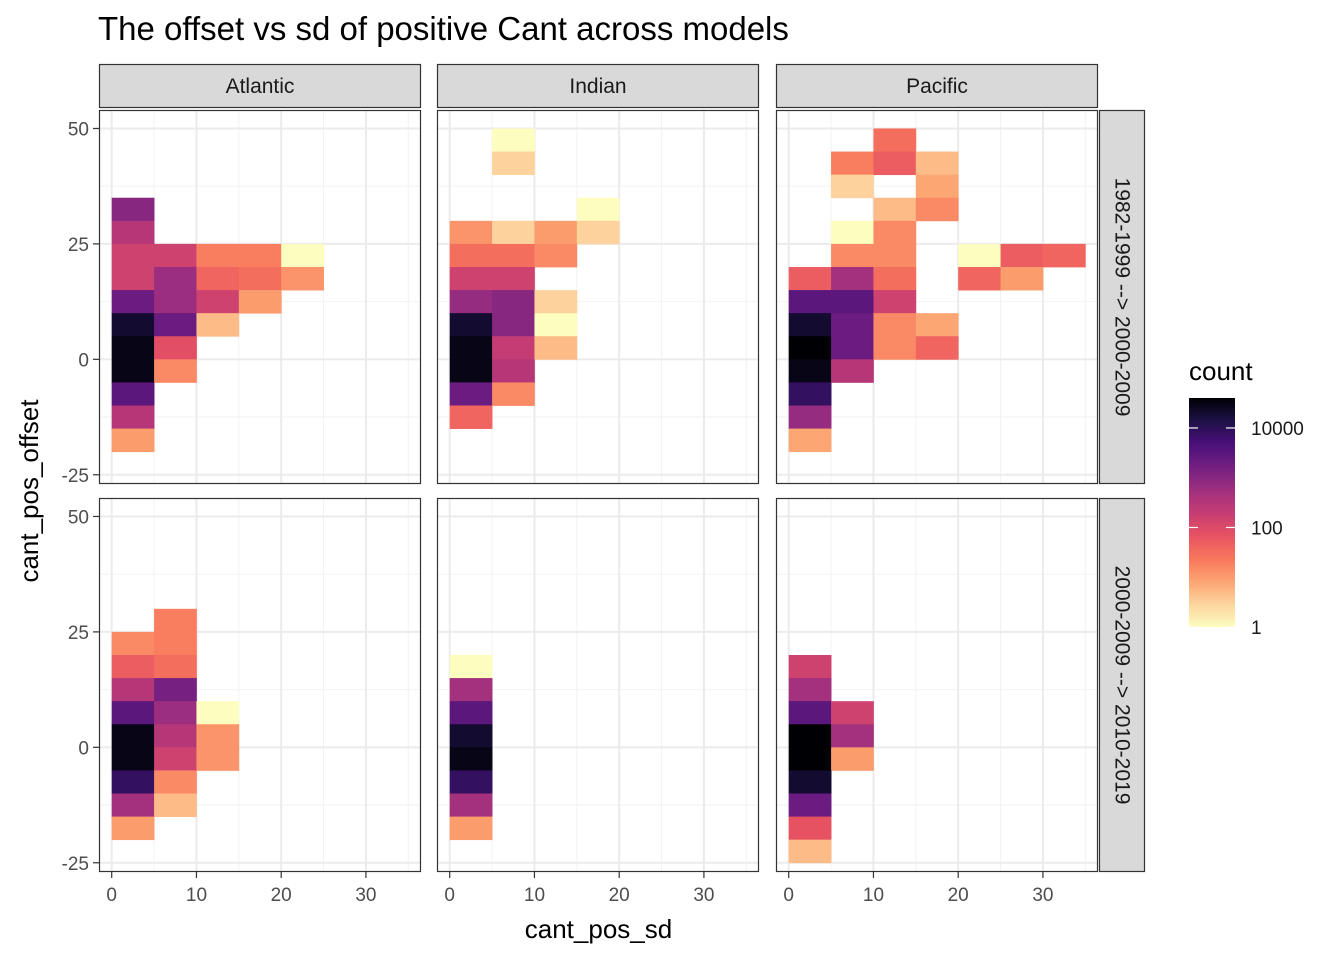  Describe the element at coordinates (1277, 429) in the screenshot. I see `legend-break-label: 10000` at that location.